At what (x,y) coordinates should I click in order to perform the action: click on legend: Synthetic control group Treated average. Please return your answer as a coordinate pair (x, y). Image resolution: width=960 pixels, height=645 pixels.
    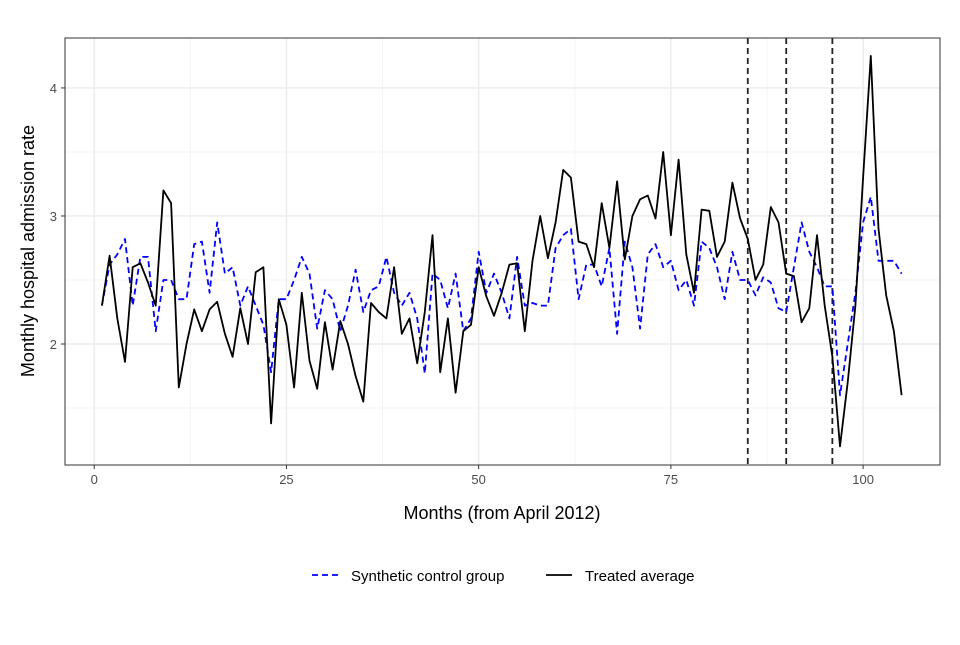
    Looking at the image, I should click on (503, 576).